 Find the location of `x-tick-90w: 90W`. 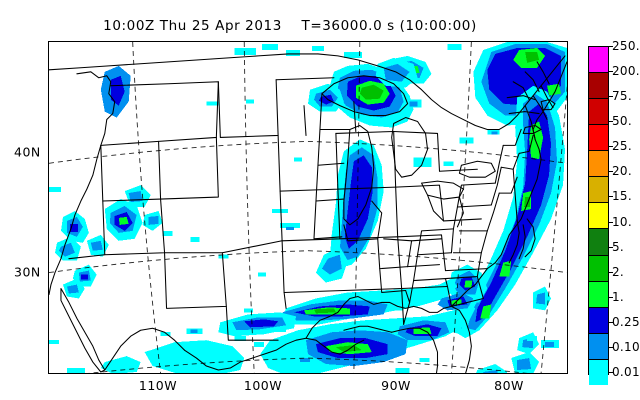

x-tick-90w: 90W is located at coordinates (396, 385).